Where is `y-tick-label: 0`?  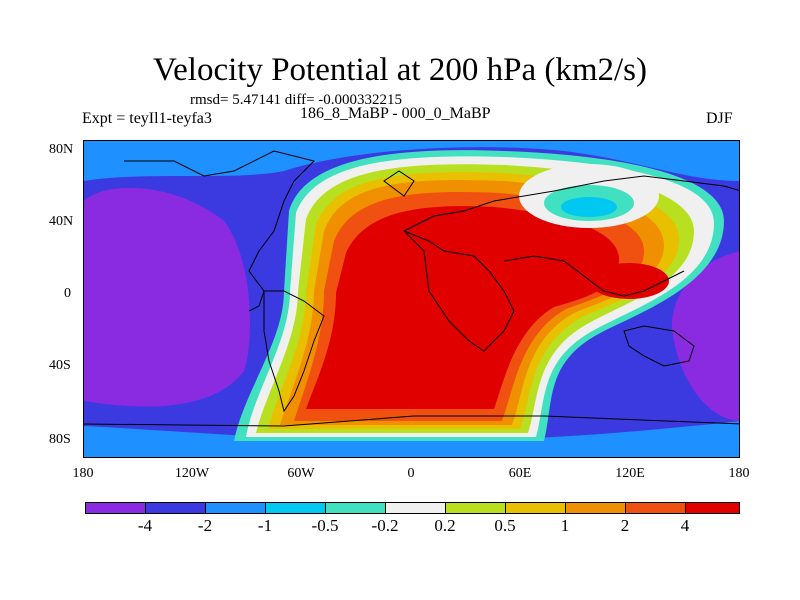
y-tick-label: 0 is located at coordinates (67, 293).